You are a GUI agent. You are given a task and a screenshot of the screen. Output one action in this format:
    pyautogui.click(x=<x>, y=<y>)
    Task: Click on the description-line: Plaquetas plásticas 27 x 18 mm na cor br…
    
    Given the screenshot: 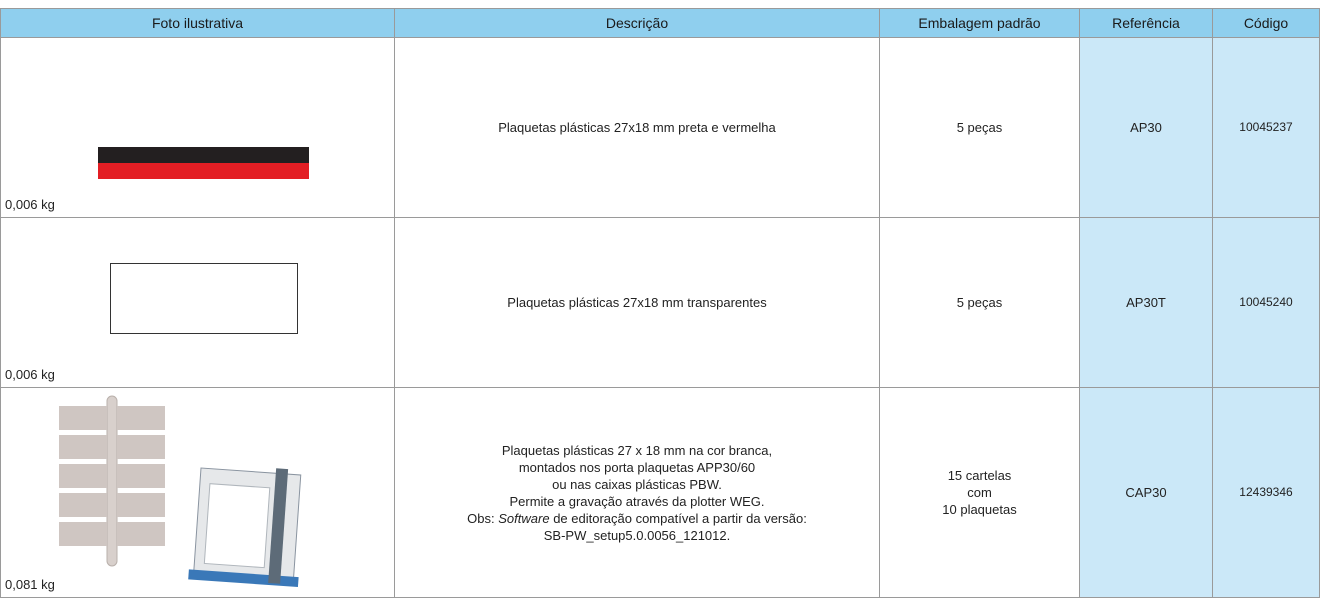 What is the action you would take?
    pyautogui.click(x=637, y=450)
    